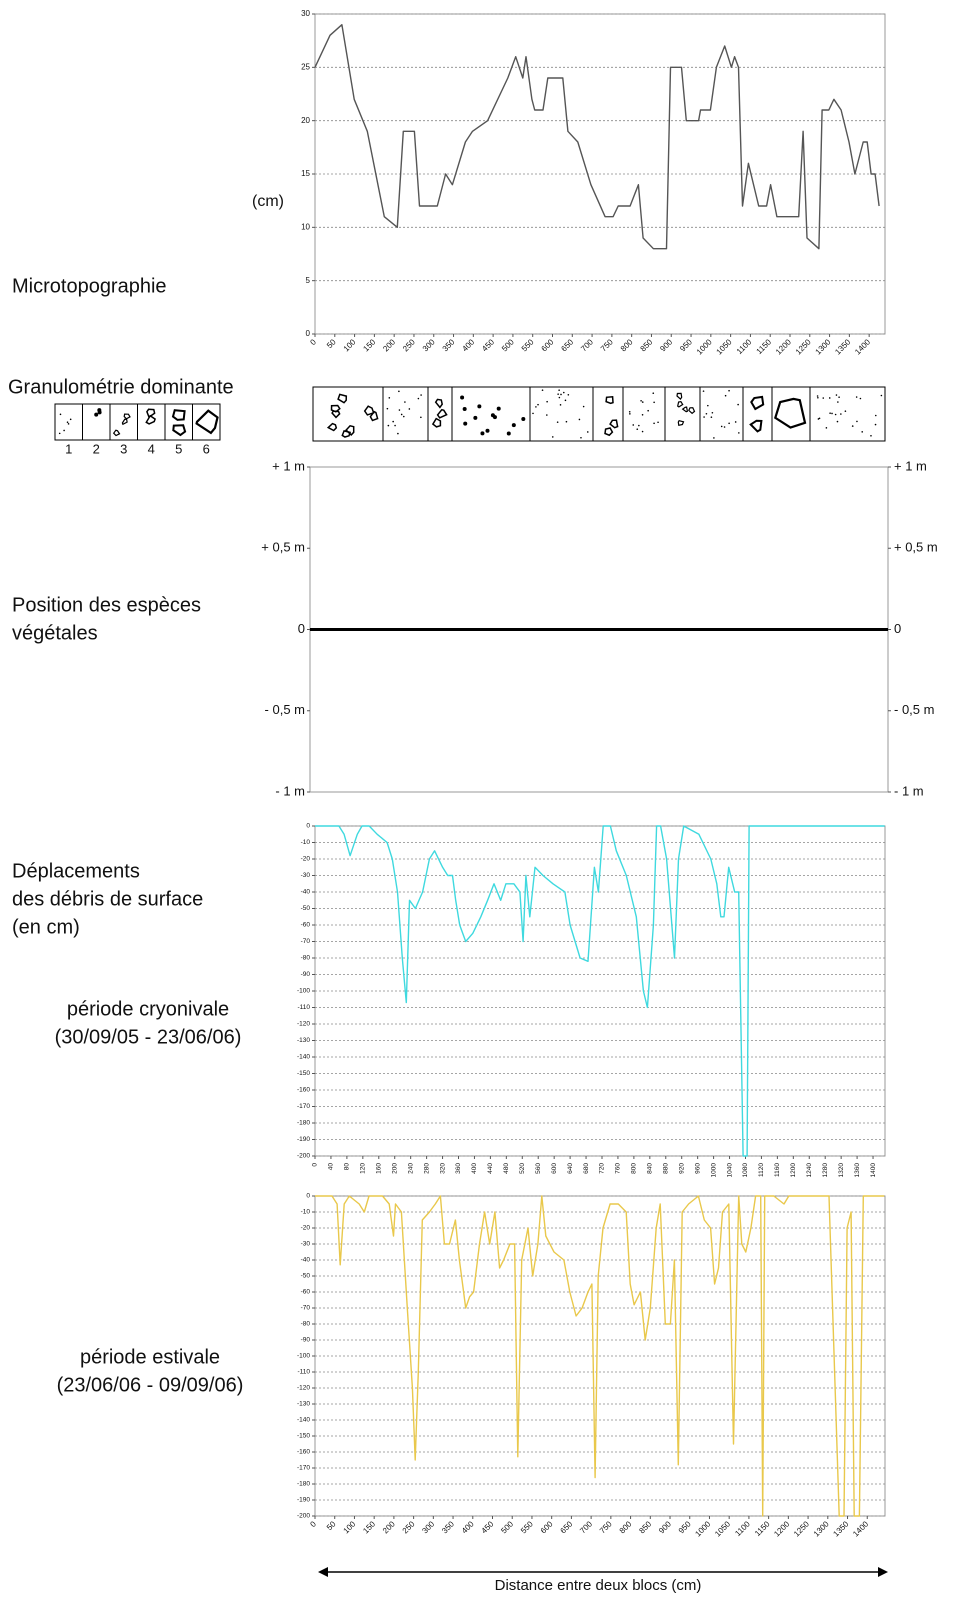 The width and height of the screenshot is (976, 1616). What do you see at coordinates (350, 1527) in the screenshot?
I see `x-tick-label: 100` at bounding box center [350, 1527].